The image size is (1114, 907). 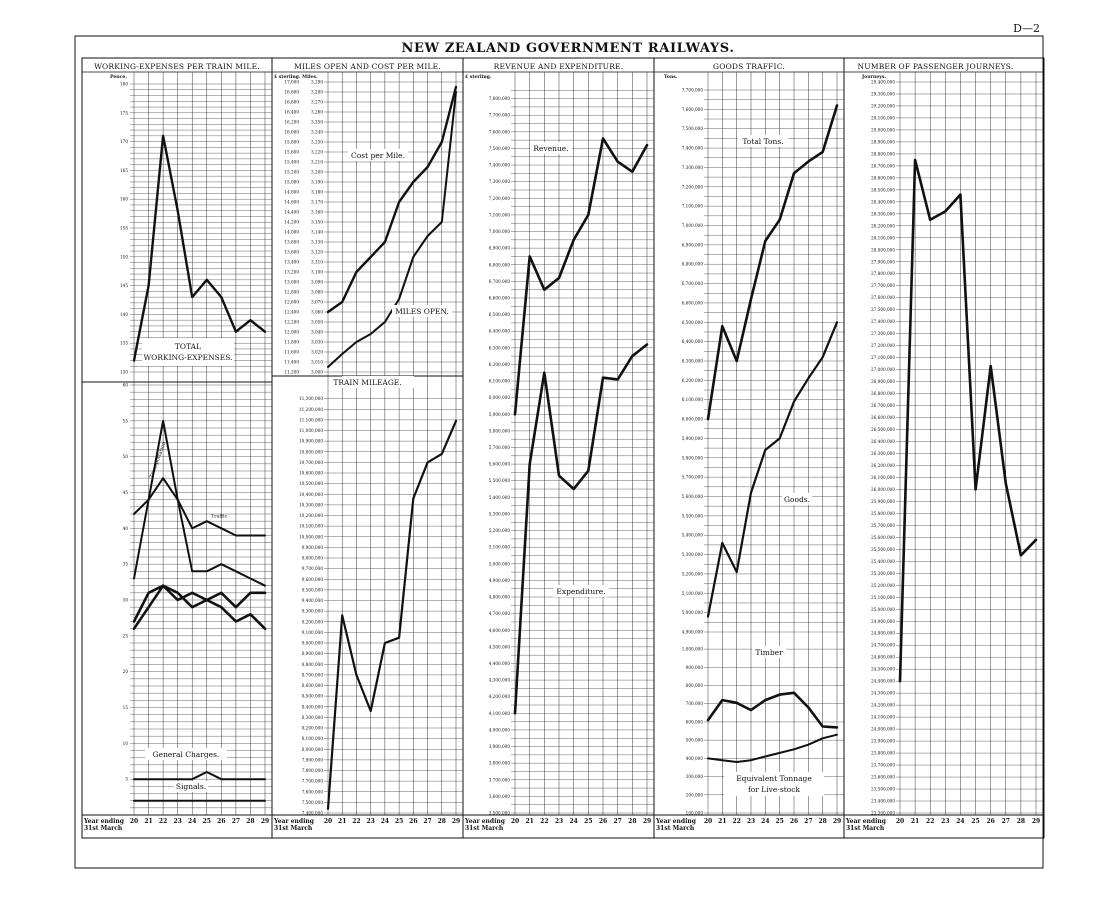 What do you see at coordinates (291, 262) in the screenshot?
I see `y-tick-label-sterling: 13,400` at bounding box center [291, 262].